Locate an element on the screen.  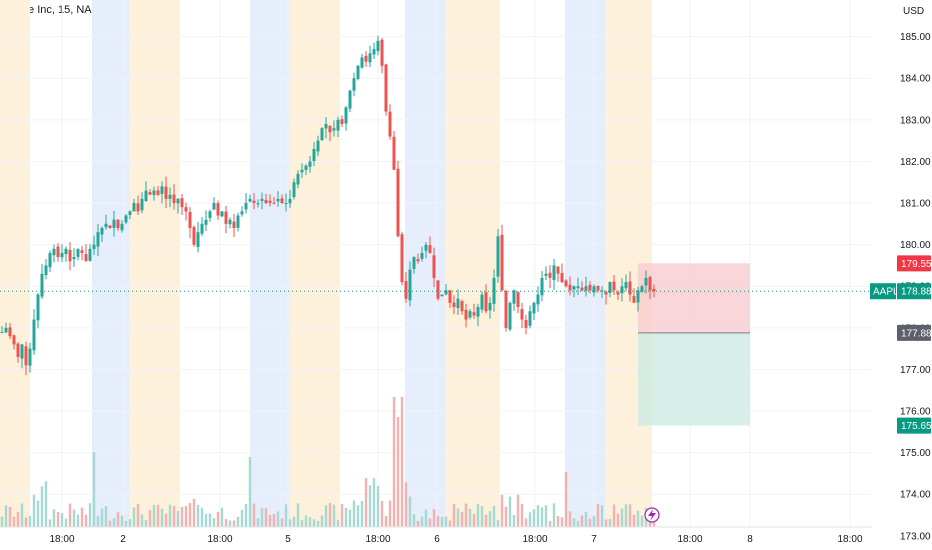
x-tick-label-10: 18:00 is located at coordinates (849, 539).